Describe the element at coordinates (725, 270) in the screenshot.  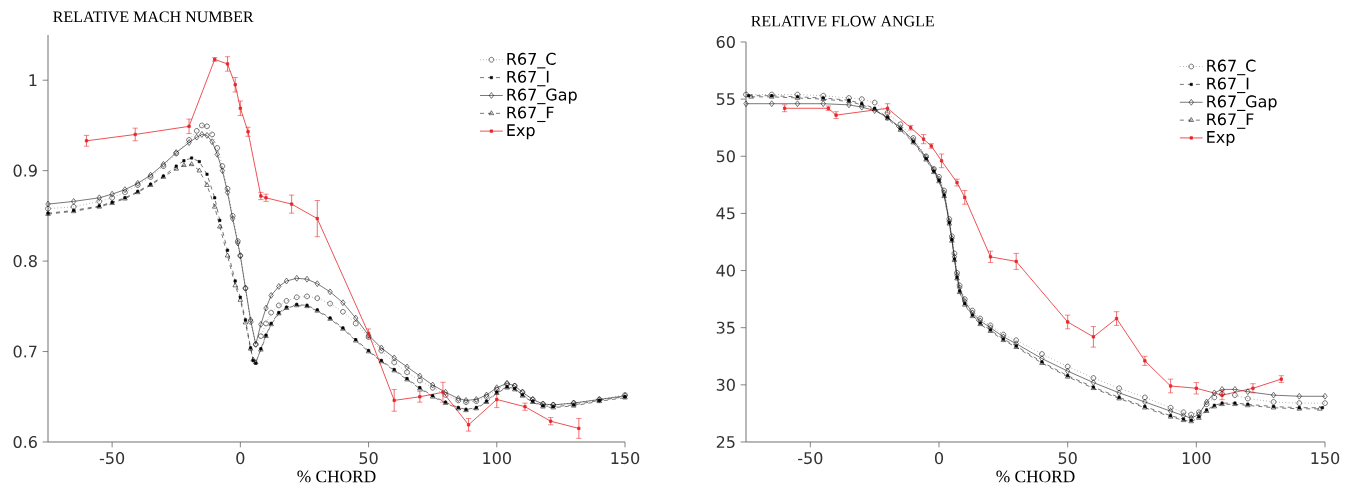
I see `y-tick-label: 40` at that location.